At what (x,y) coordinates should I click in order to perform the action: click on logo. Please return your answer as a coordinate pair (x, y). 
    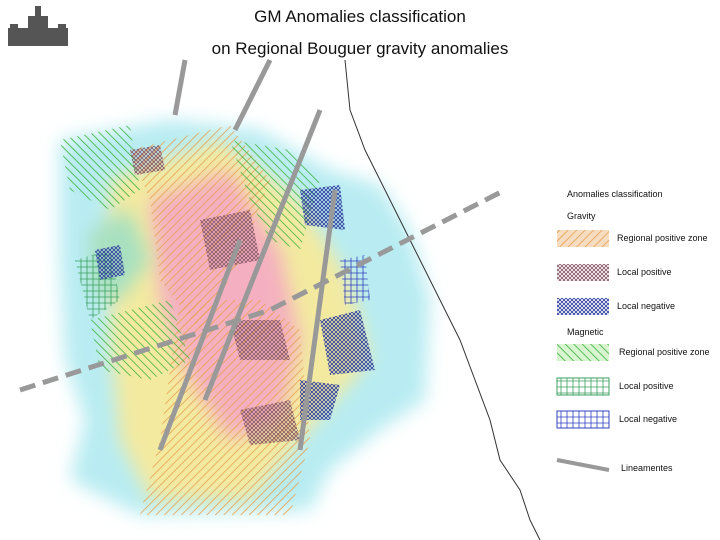
    Looking at the image, I should click on (38, 26).